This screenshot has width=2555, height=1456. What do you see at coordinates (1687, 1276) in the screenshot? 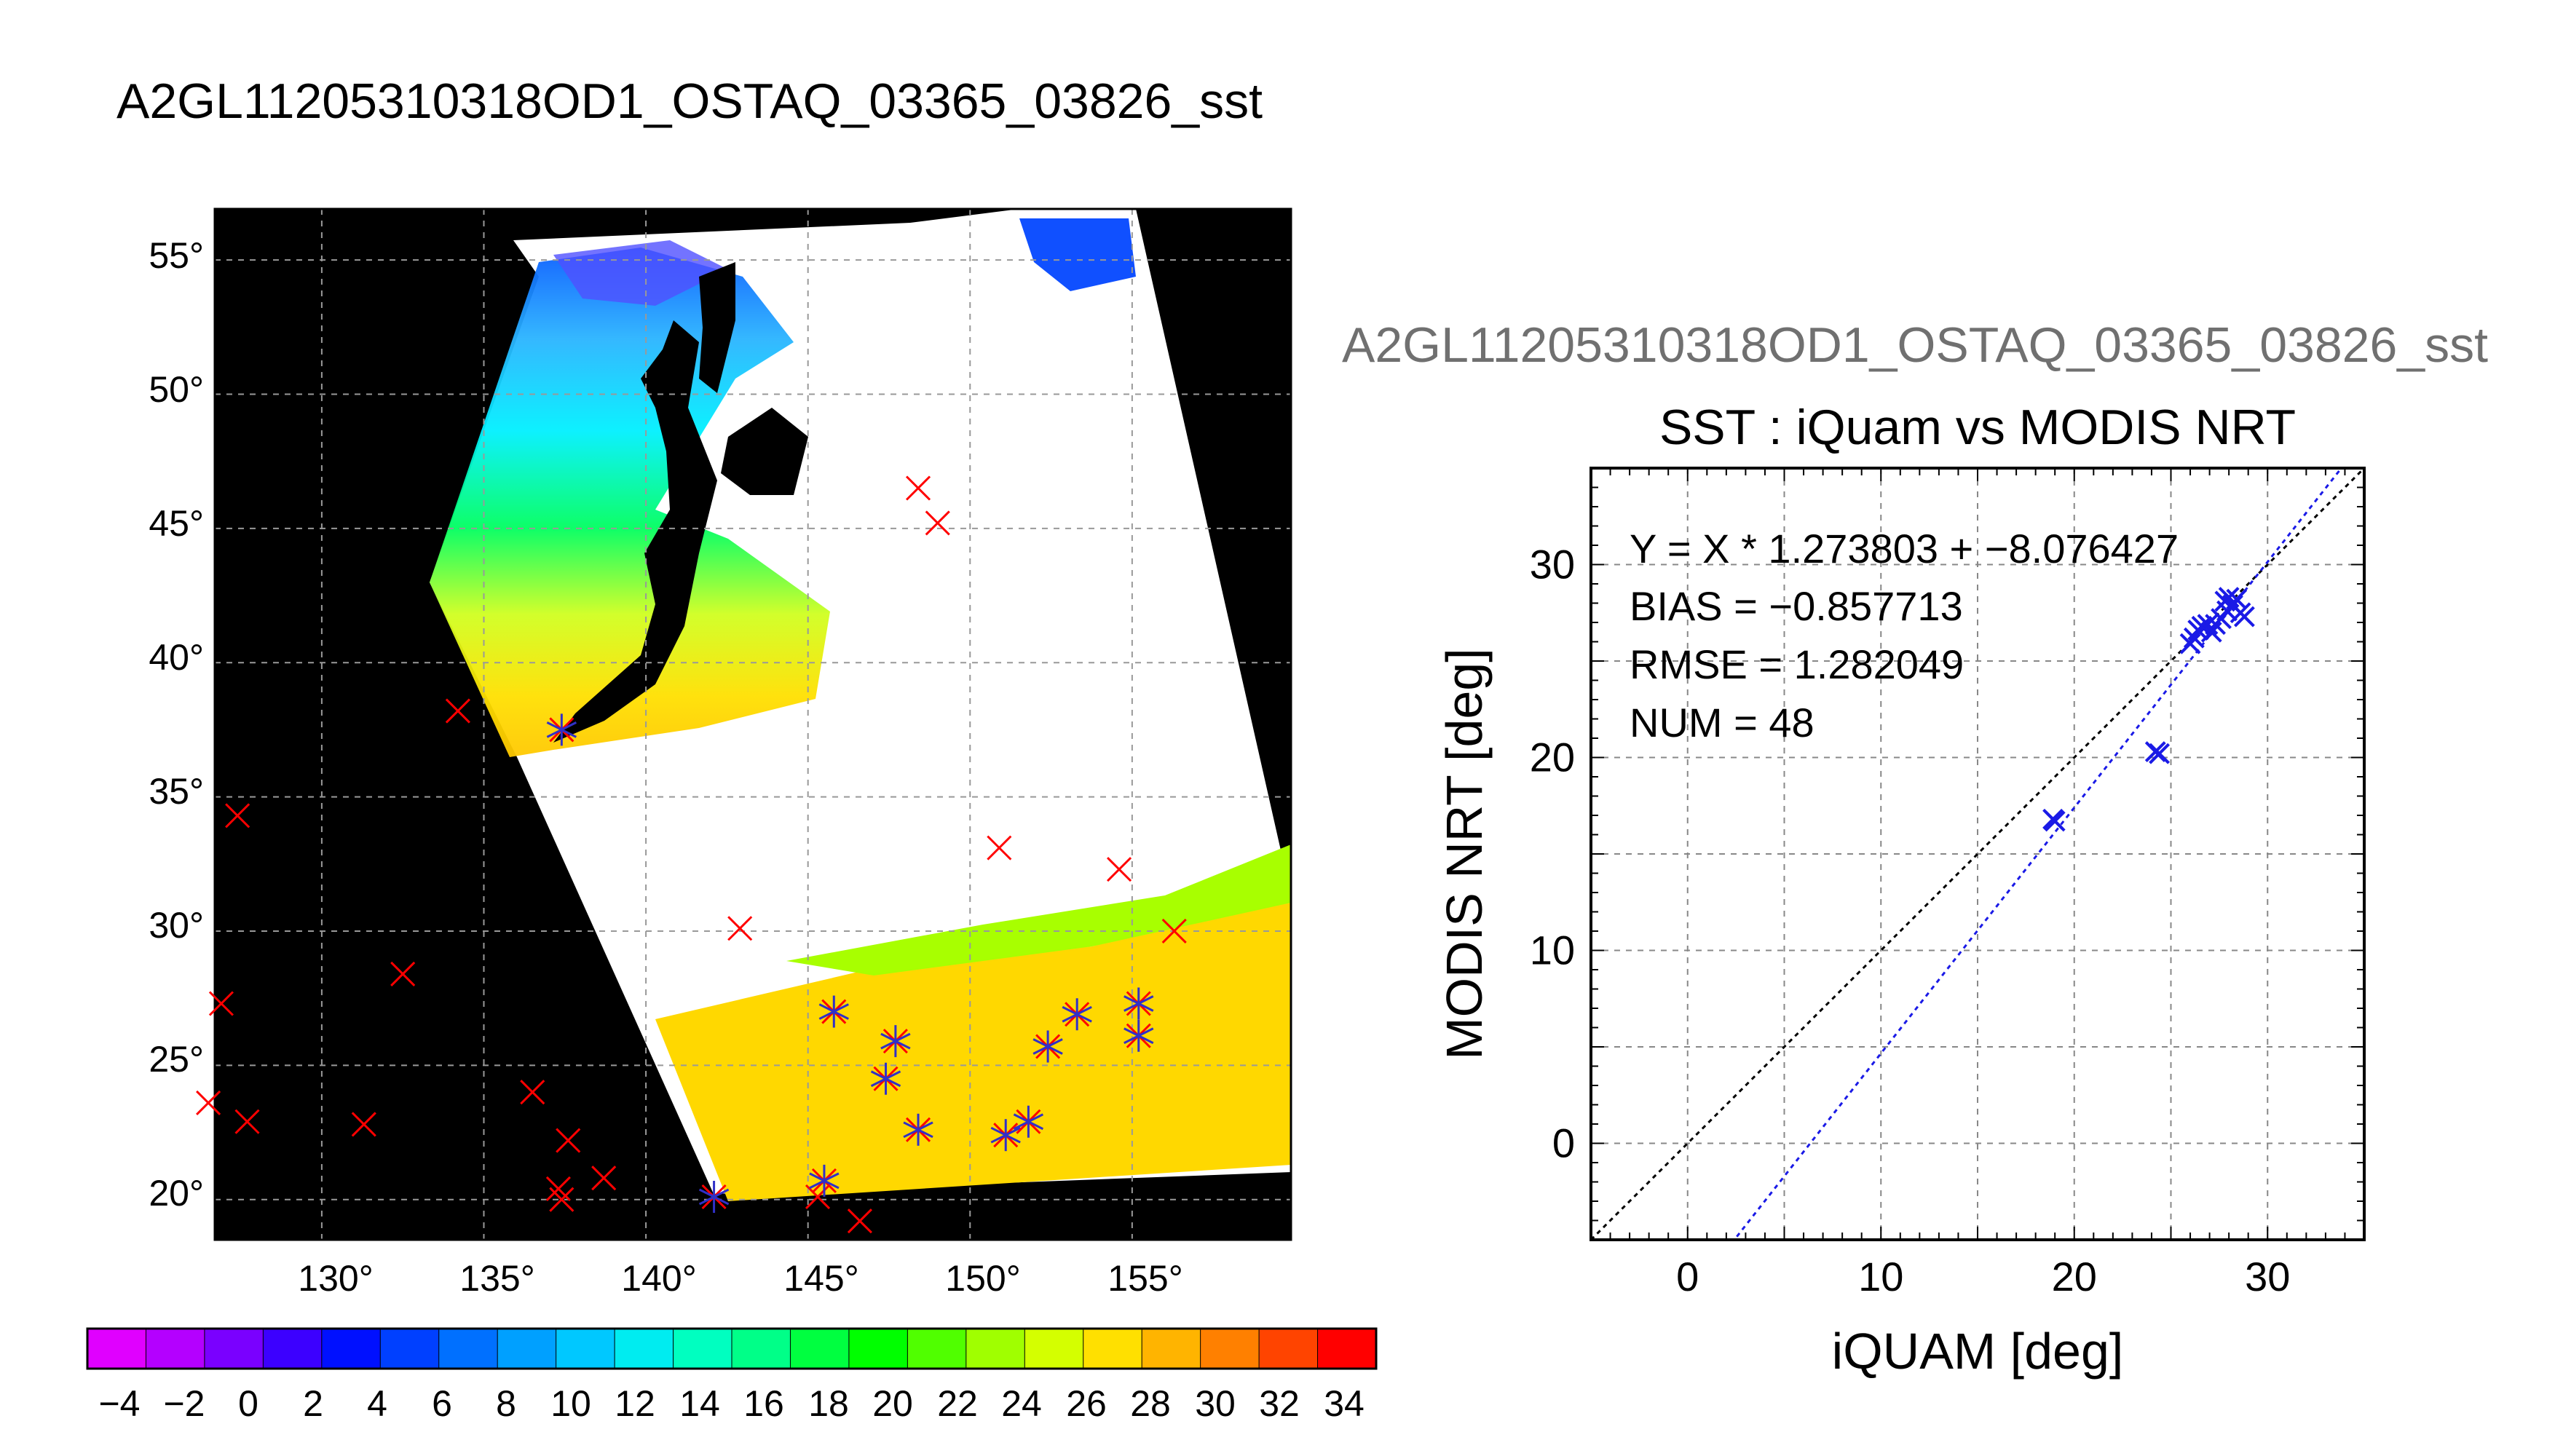
I see `scatter-x-tick: 0` at bounding box center [1687, 1276].